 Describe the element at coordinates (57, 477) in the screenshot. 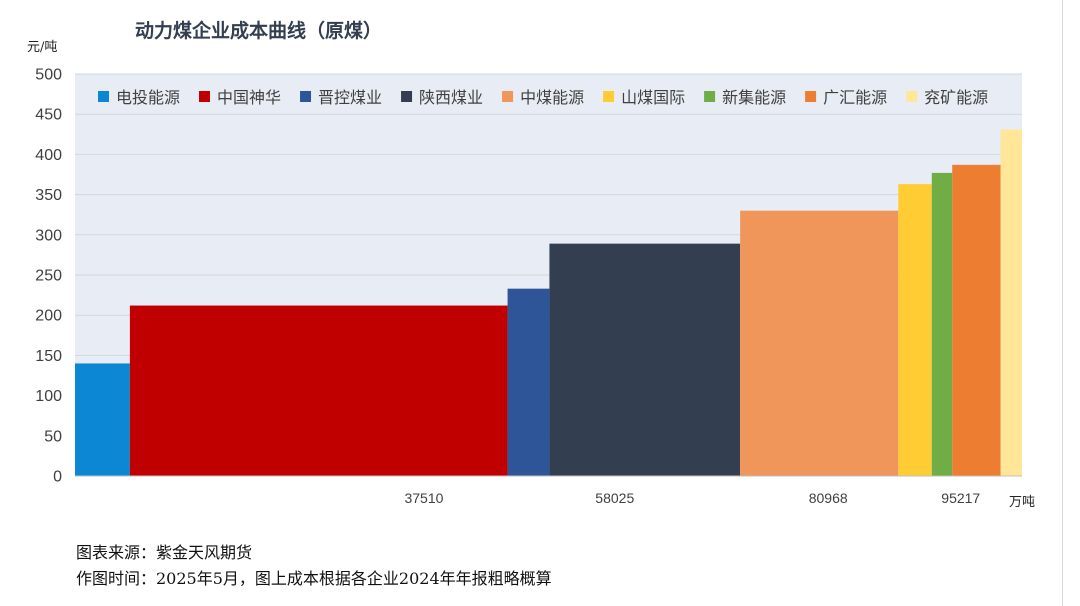

I see `y-tick-label: 0` at that location.